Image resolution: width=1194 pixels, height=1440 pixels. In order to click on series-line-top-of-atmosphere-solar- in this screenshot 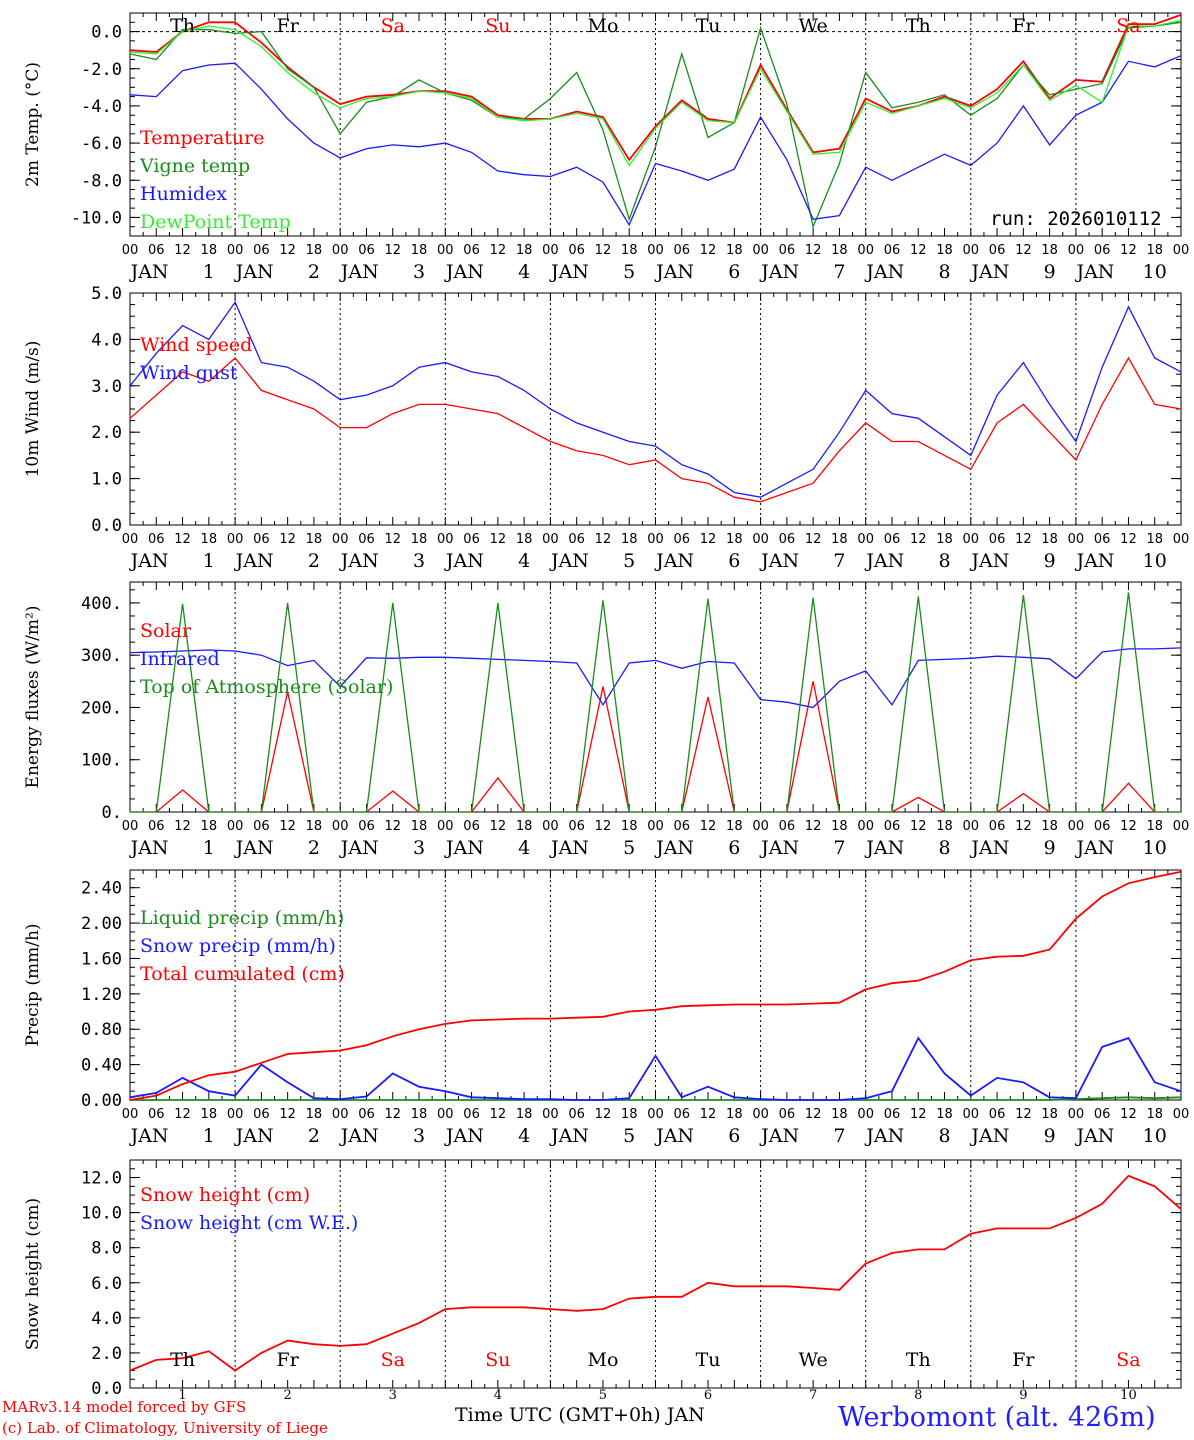, I will do `click(655, 702)`.